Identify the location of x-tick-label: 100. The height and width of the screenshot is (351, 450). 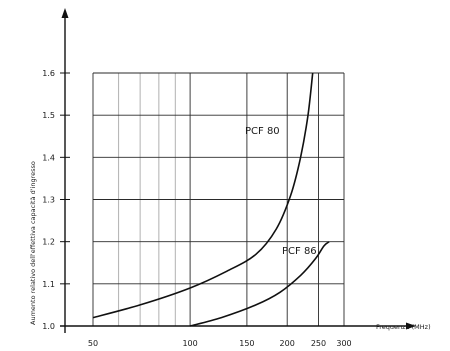
(189, 343).